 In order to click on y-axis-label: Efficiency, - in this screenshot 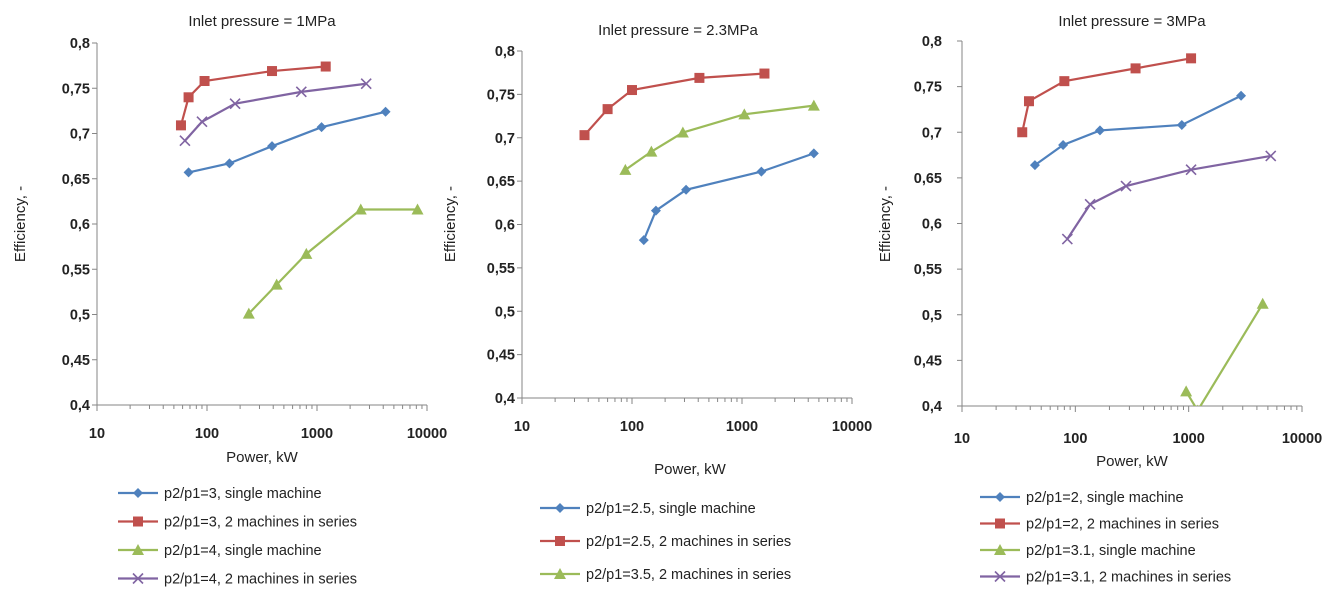, I will do `click(450, 224)`.